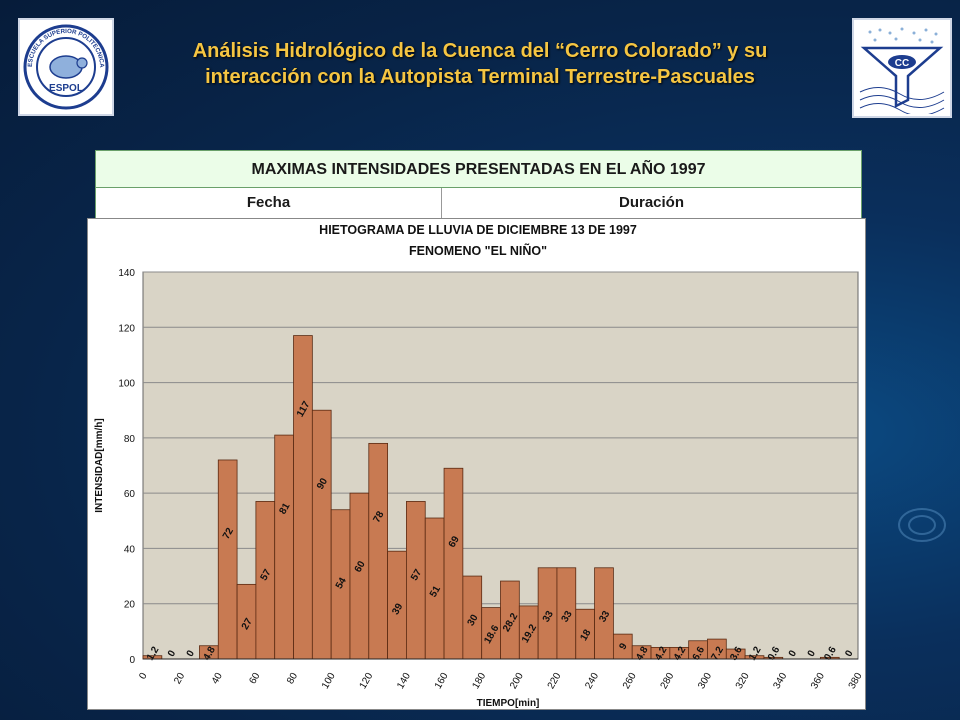 The width and height of the screenshot is (960, 720). Describe the element at coordinates (743, 681) in the screenshot. I see `x-tick-label: 320` at that location.